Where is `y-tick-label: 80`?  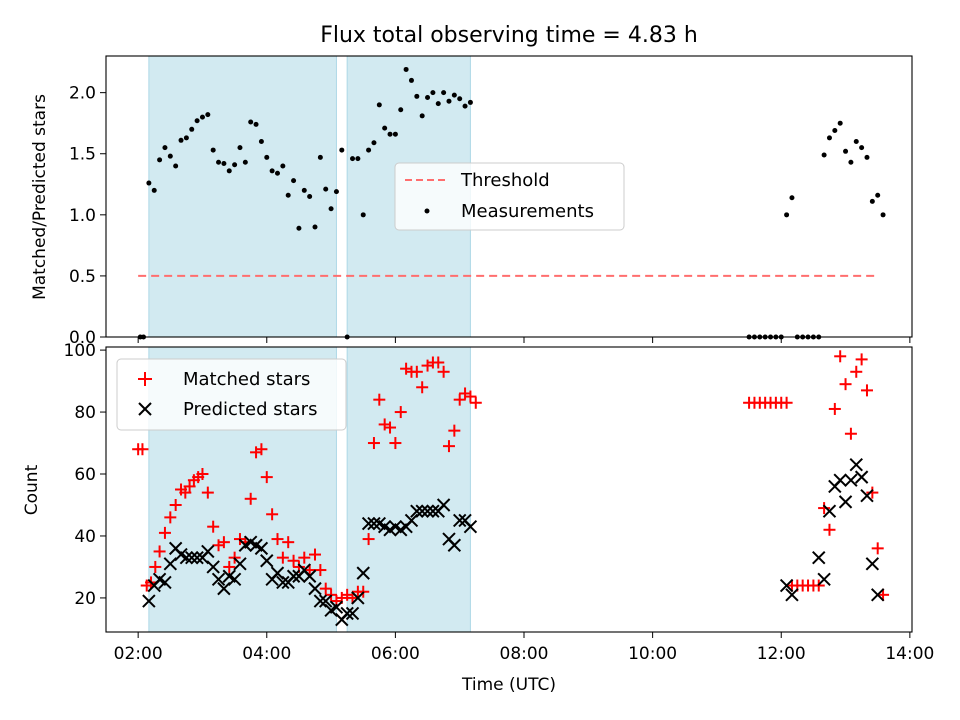
y-tick-label: 80 is located at coordinates (85, 413).